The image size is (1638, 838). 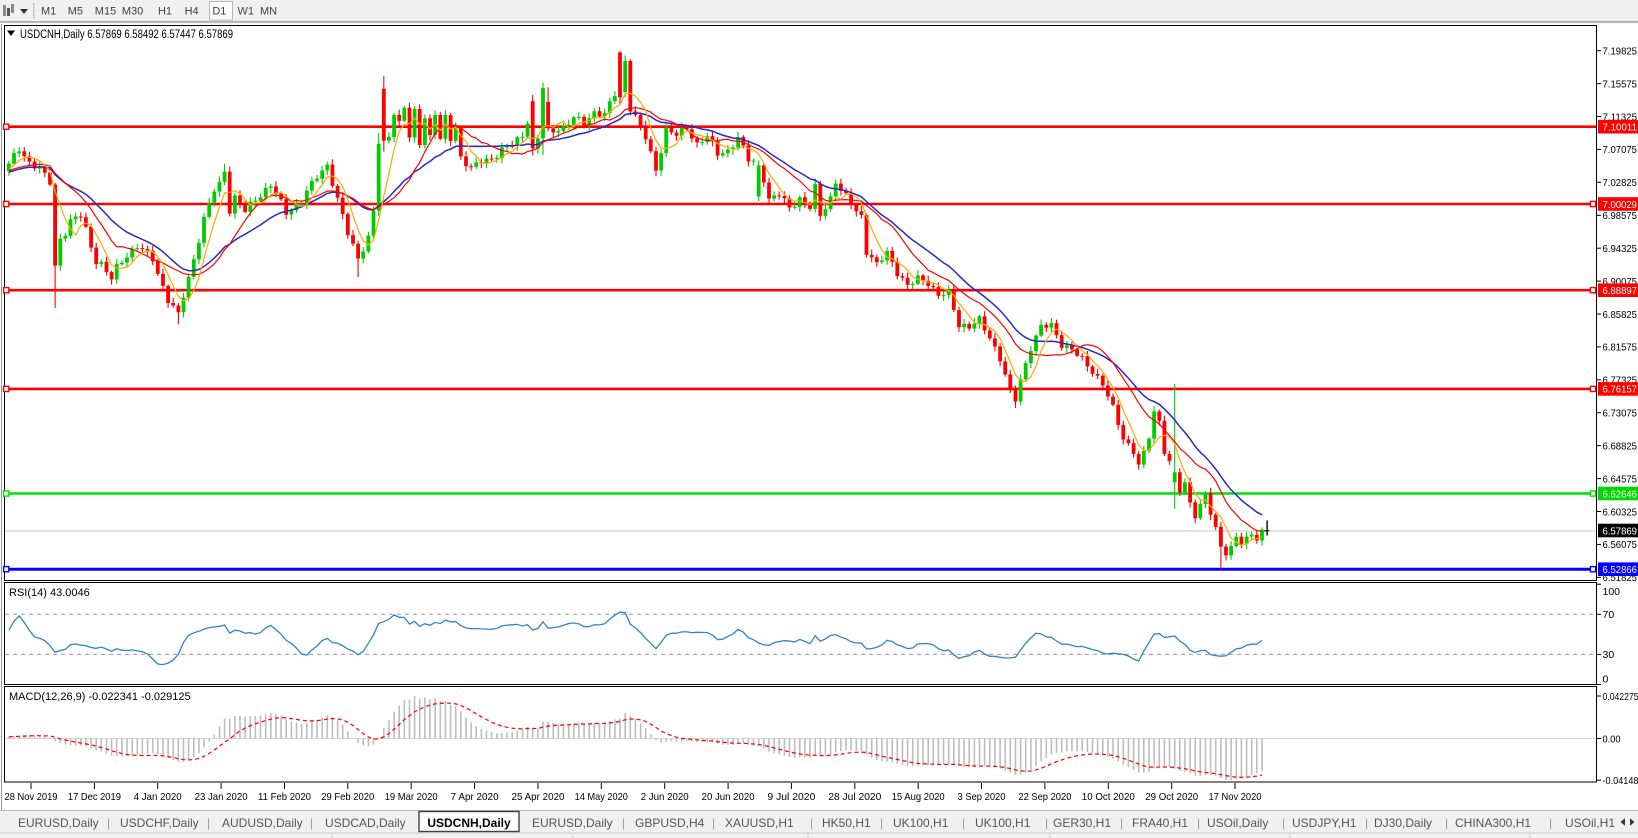 What do you see at coordinates (49, 593) in the screenshot?
I see `svg-text: RSI(14) 43.0046` at bounding box center [49, 593].